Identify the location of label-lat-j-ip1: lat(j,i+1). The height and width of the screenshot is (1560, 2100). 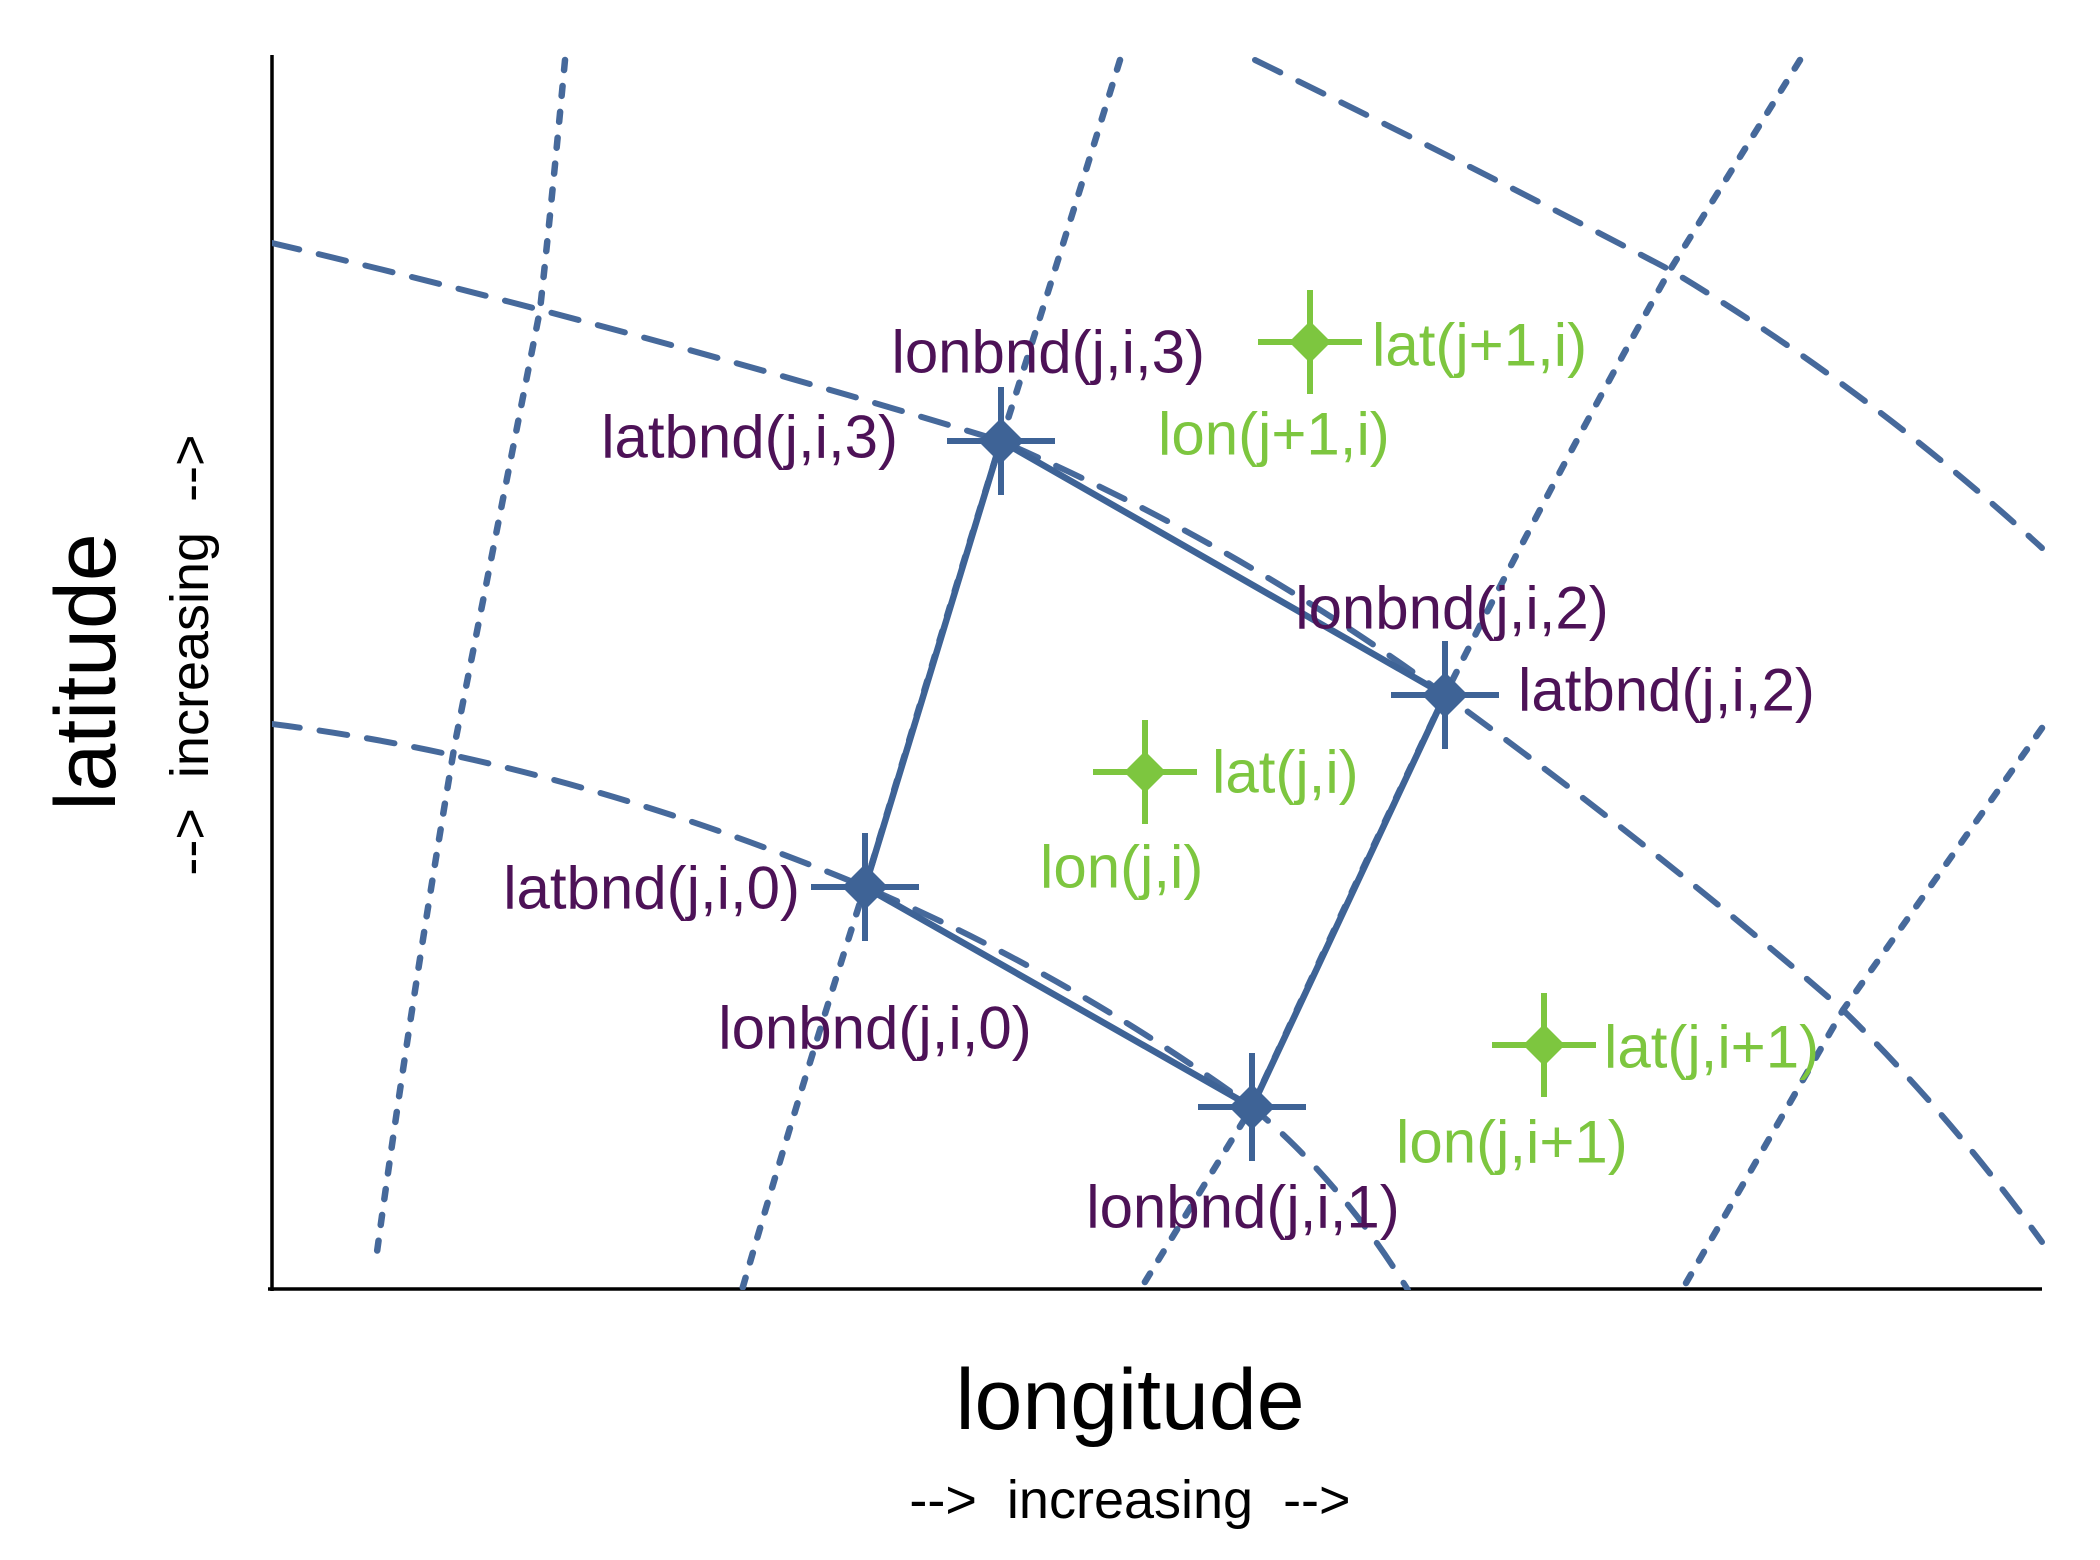
(1711, 1047).